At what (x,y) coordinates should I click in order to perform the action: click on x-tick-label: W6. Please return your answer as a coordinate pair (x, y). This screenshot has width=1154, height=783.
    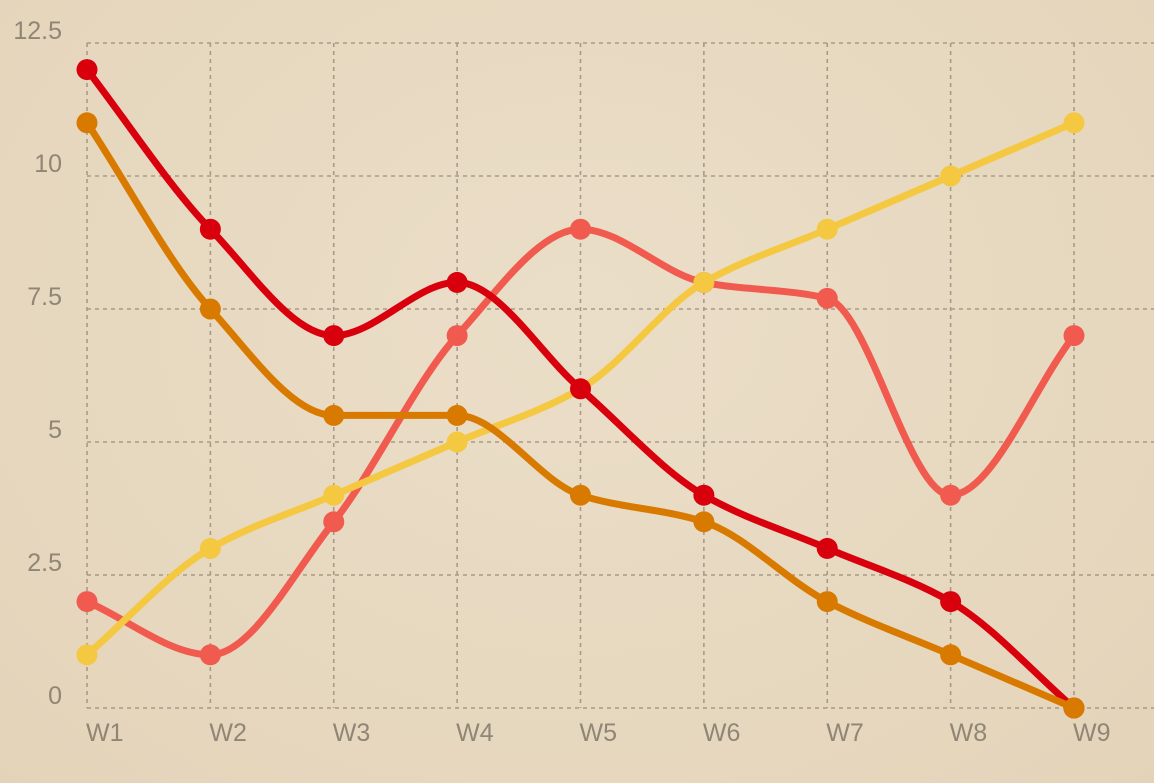
    Looking at the image, I should click on (722, 733).